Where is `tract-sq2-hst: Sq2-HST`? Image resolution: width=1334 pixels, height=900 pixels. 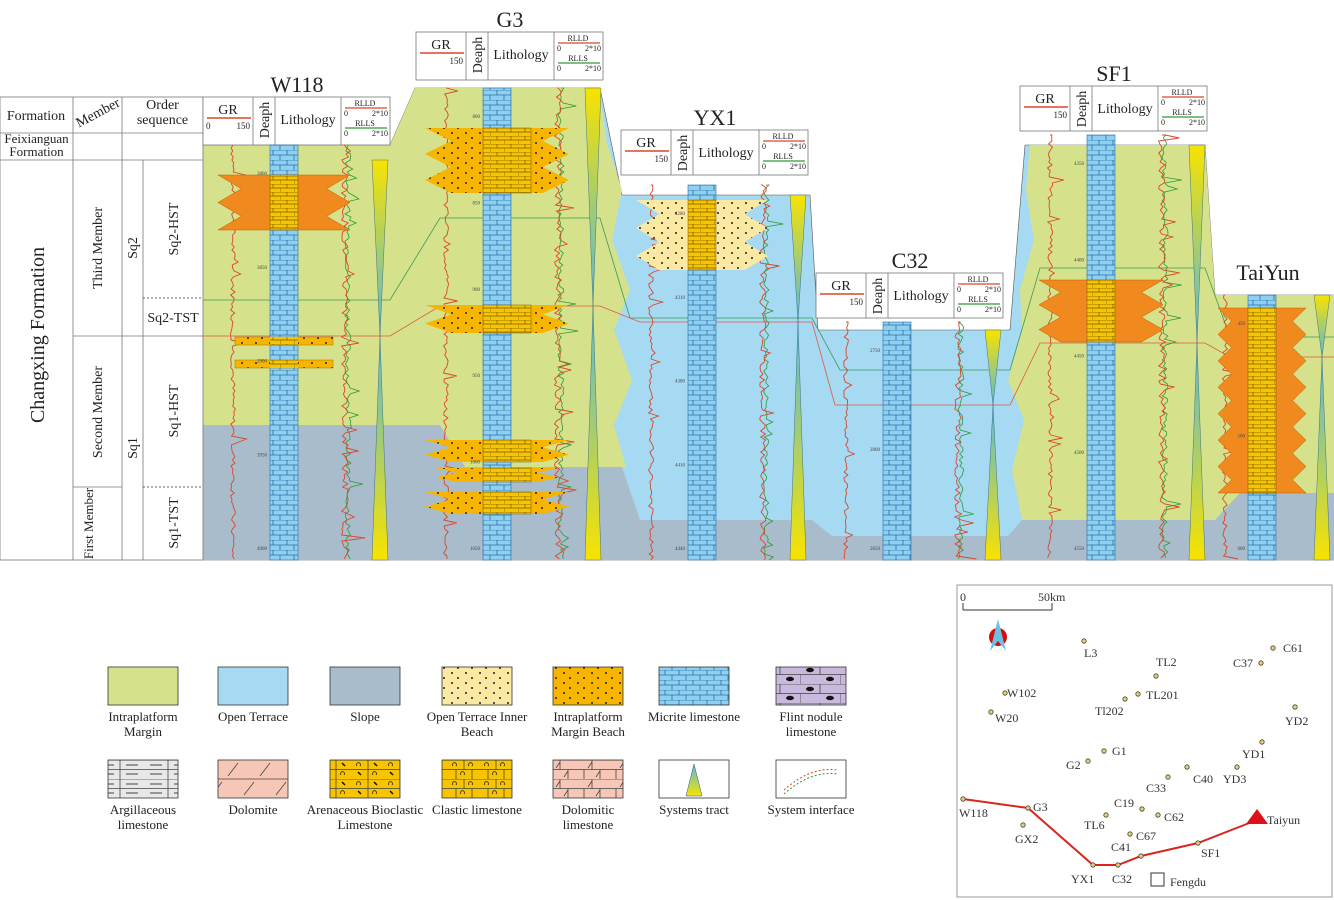
tract-sq2-hst: Sq2-HST is located at coordinates (174, 228).